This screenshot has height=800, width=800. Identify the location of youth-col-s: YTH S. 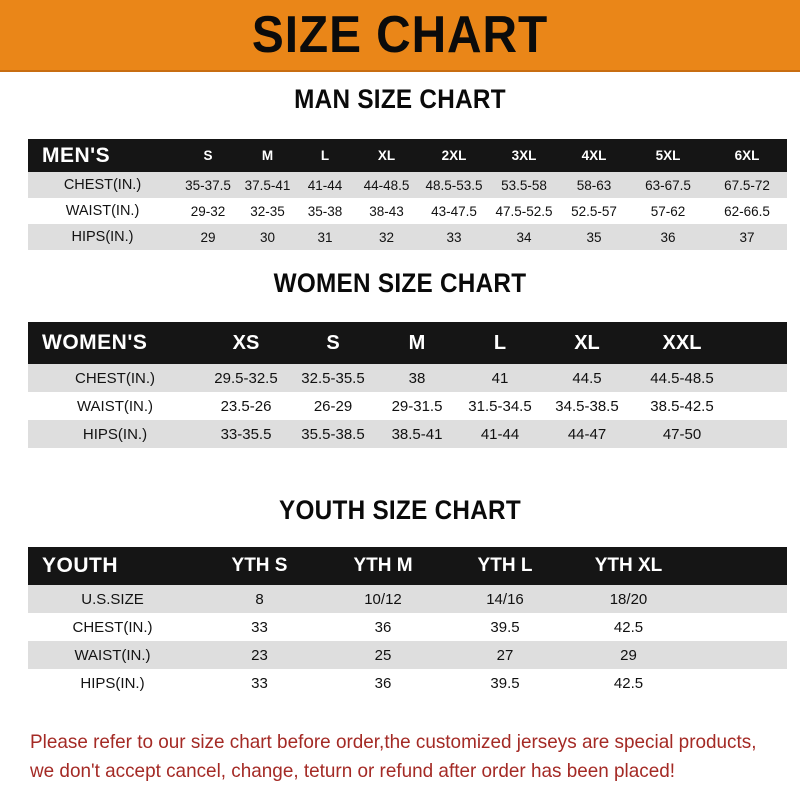
(259, 566).